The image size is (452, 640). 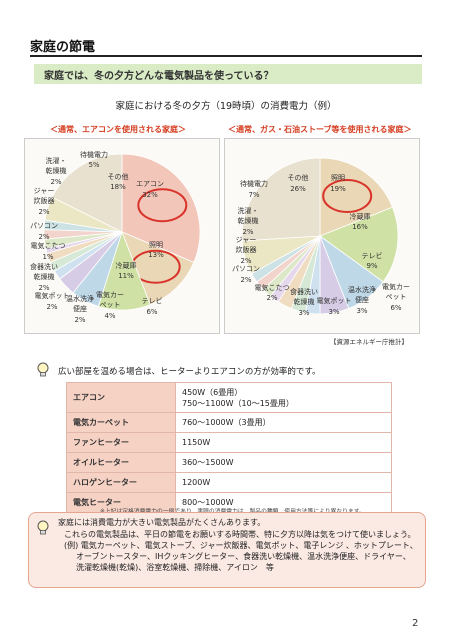 I want to click on pct-fridge-2: 16%, so click(x=360, y=227).